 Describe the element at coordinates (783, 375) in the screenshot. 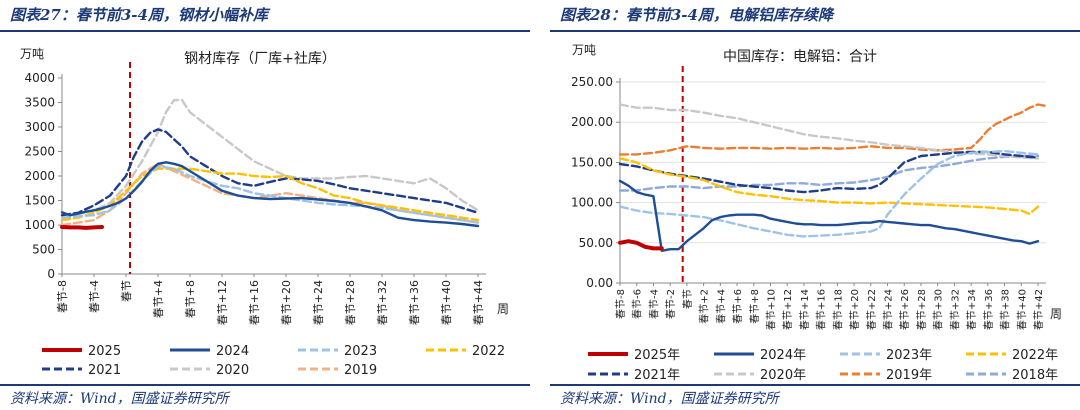

I see `legend-label-2020年: 2020年` at that location.